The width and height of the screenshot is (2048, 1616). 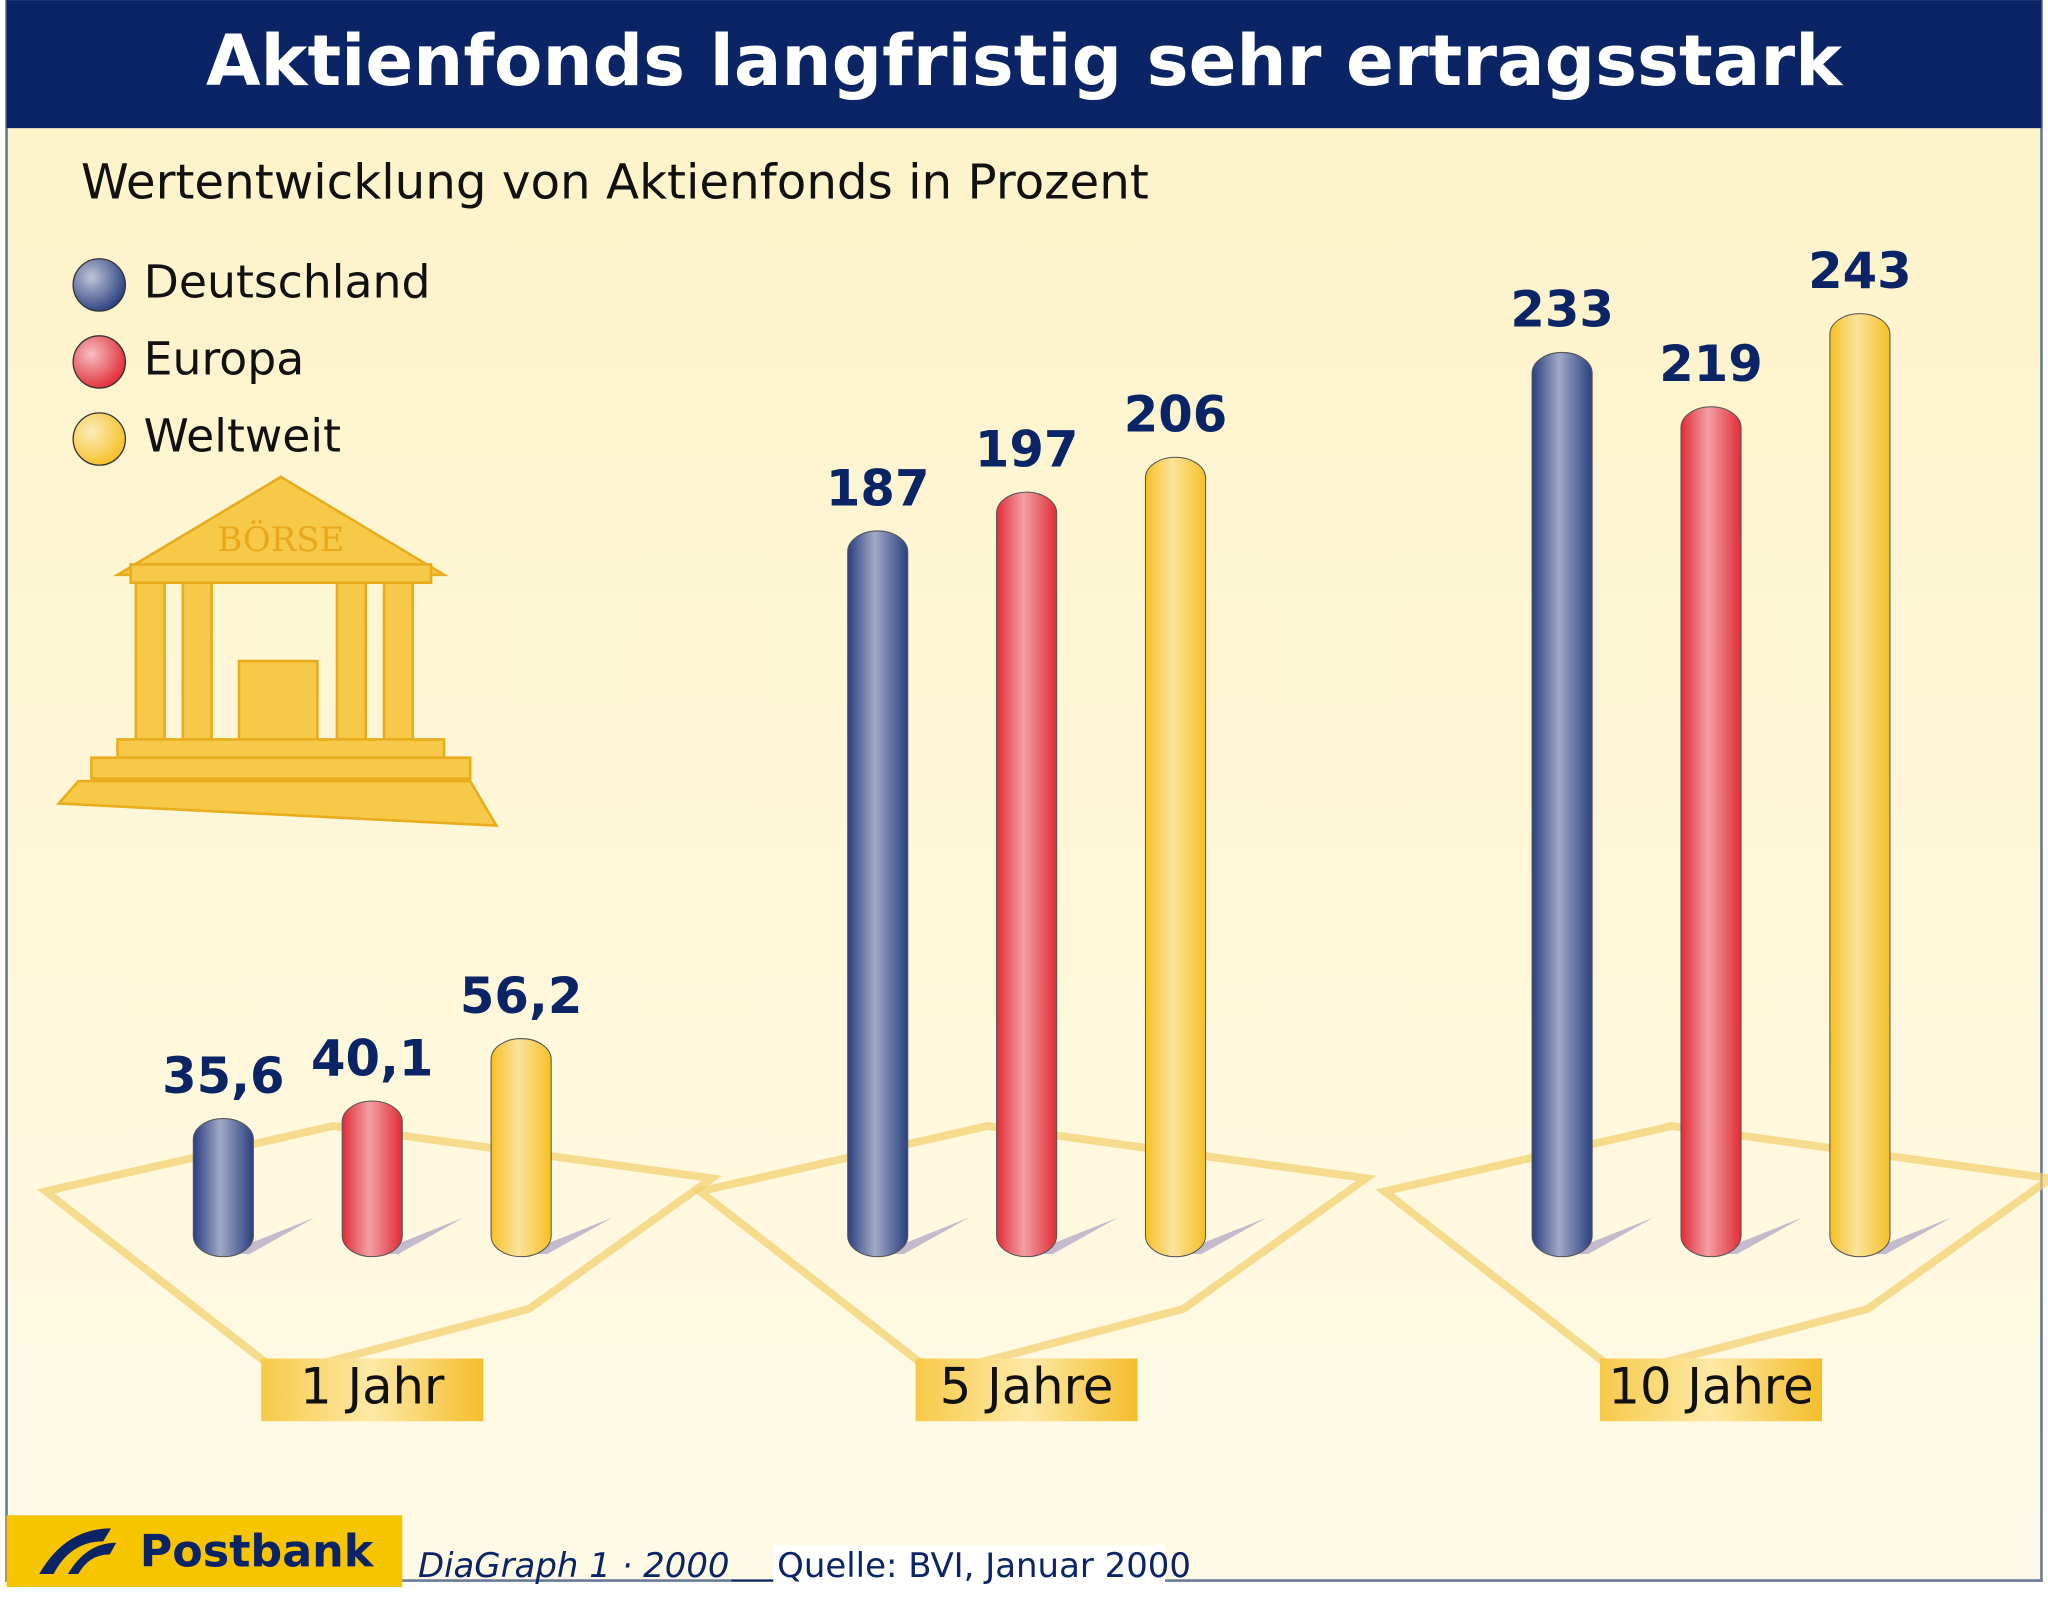 What do you see at coordinates (521, 996) in the screenshot?
I see `value-label: 56,2` at bounding box center [521, 996].